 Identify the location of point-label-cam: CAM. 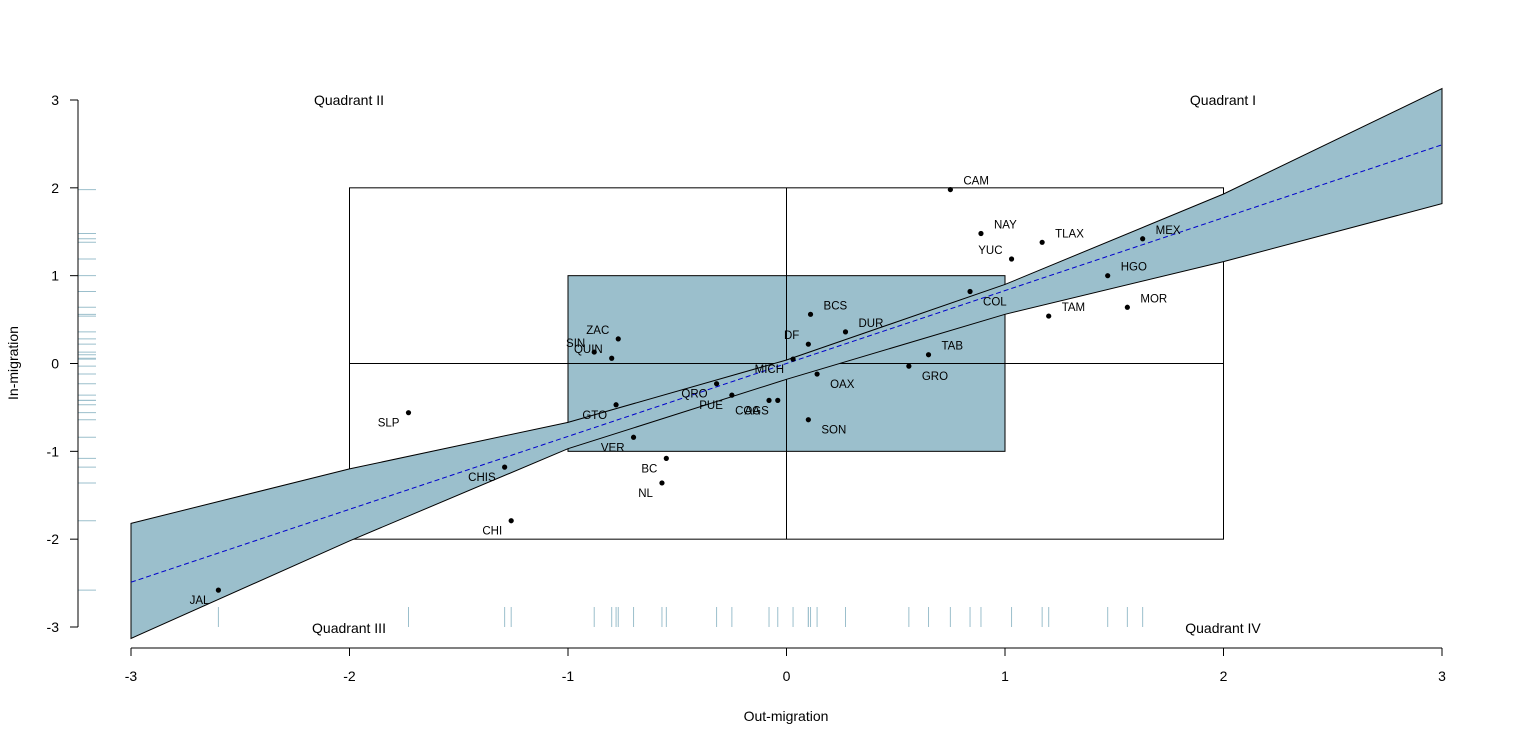
(976, 182).